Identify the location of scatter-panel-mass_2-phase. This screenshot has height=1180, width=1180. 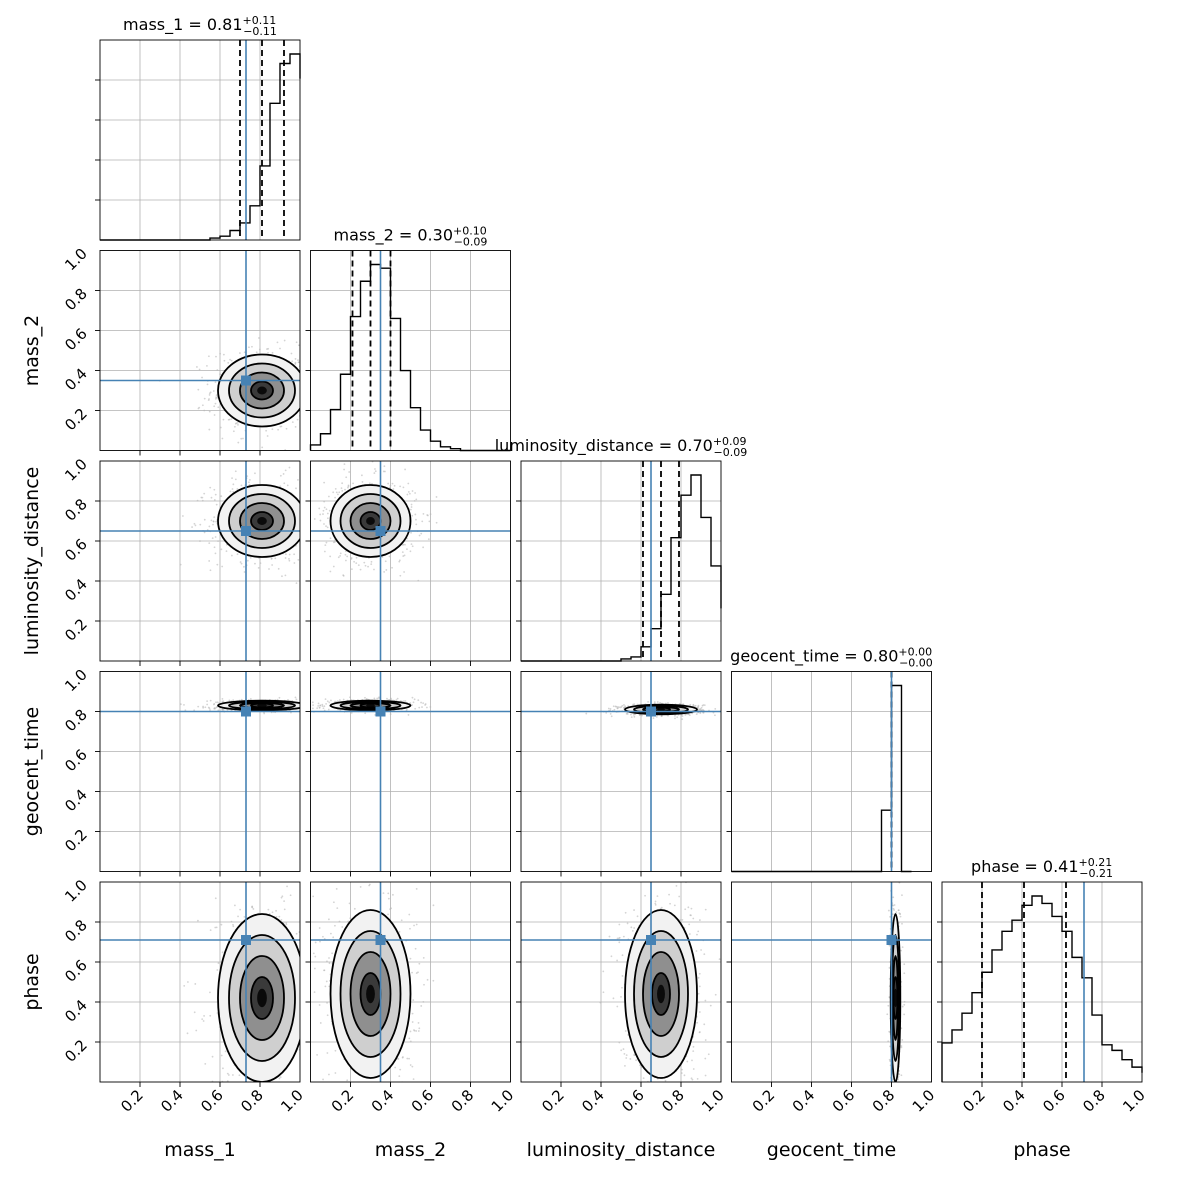
(408, 984).